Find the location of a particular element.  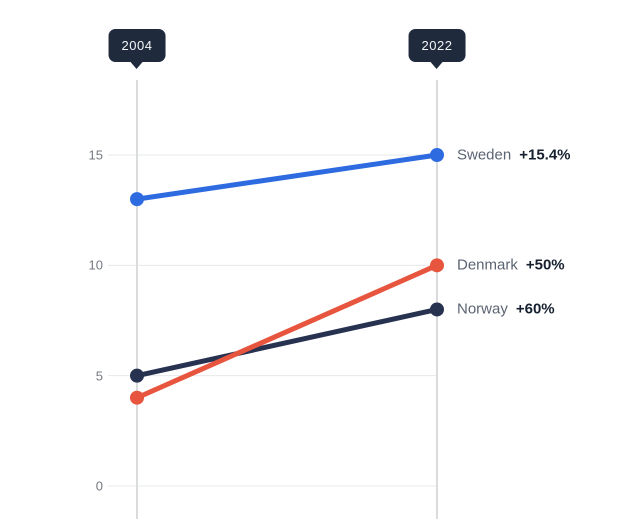

series-label-norway: Norway +60% is located at coordinates (506, 309).